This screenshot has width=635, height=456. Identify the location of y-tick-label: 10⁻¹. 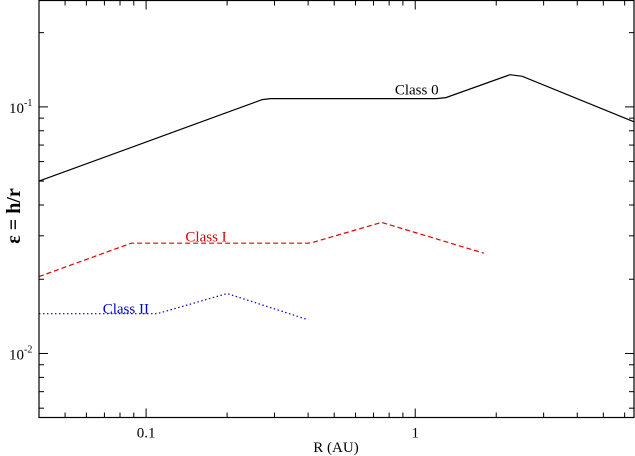
(20, 107).